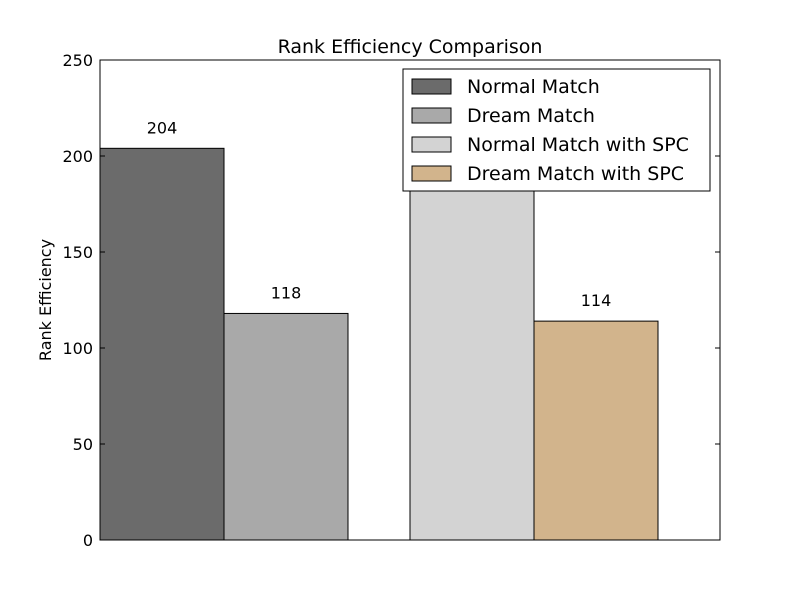 This screenshot has width=800, height=600. I want to click on chart-title: Rank Efficiency Comparison, so click(410, 47).